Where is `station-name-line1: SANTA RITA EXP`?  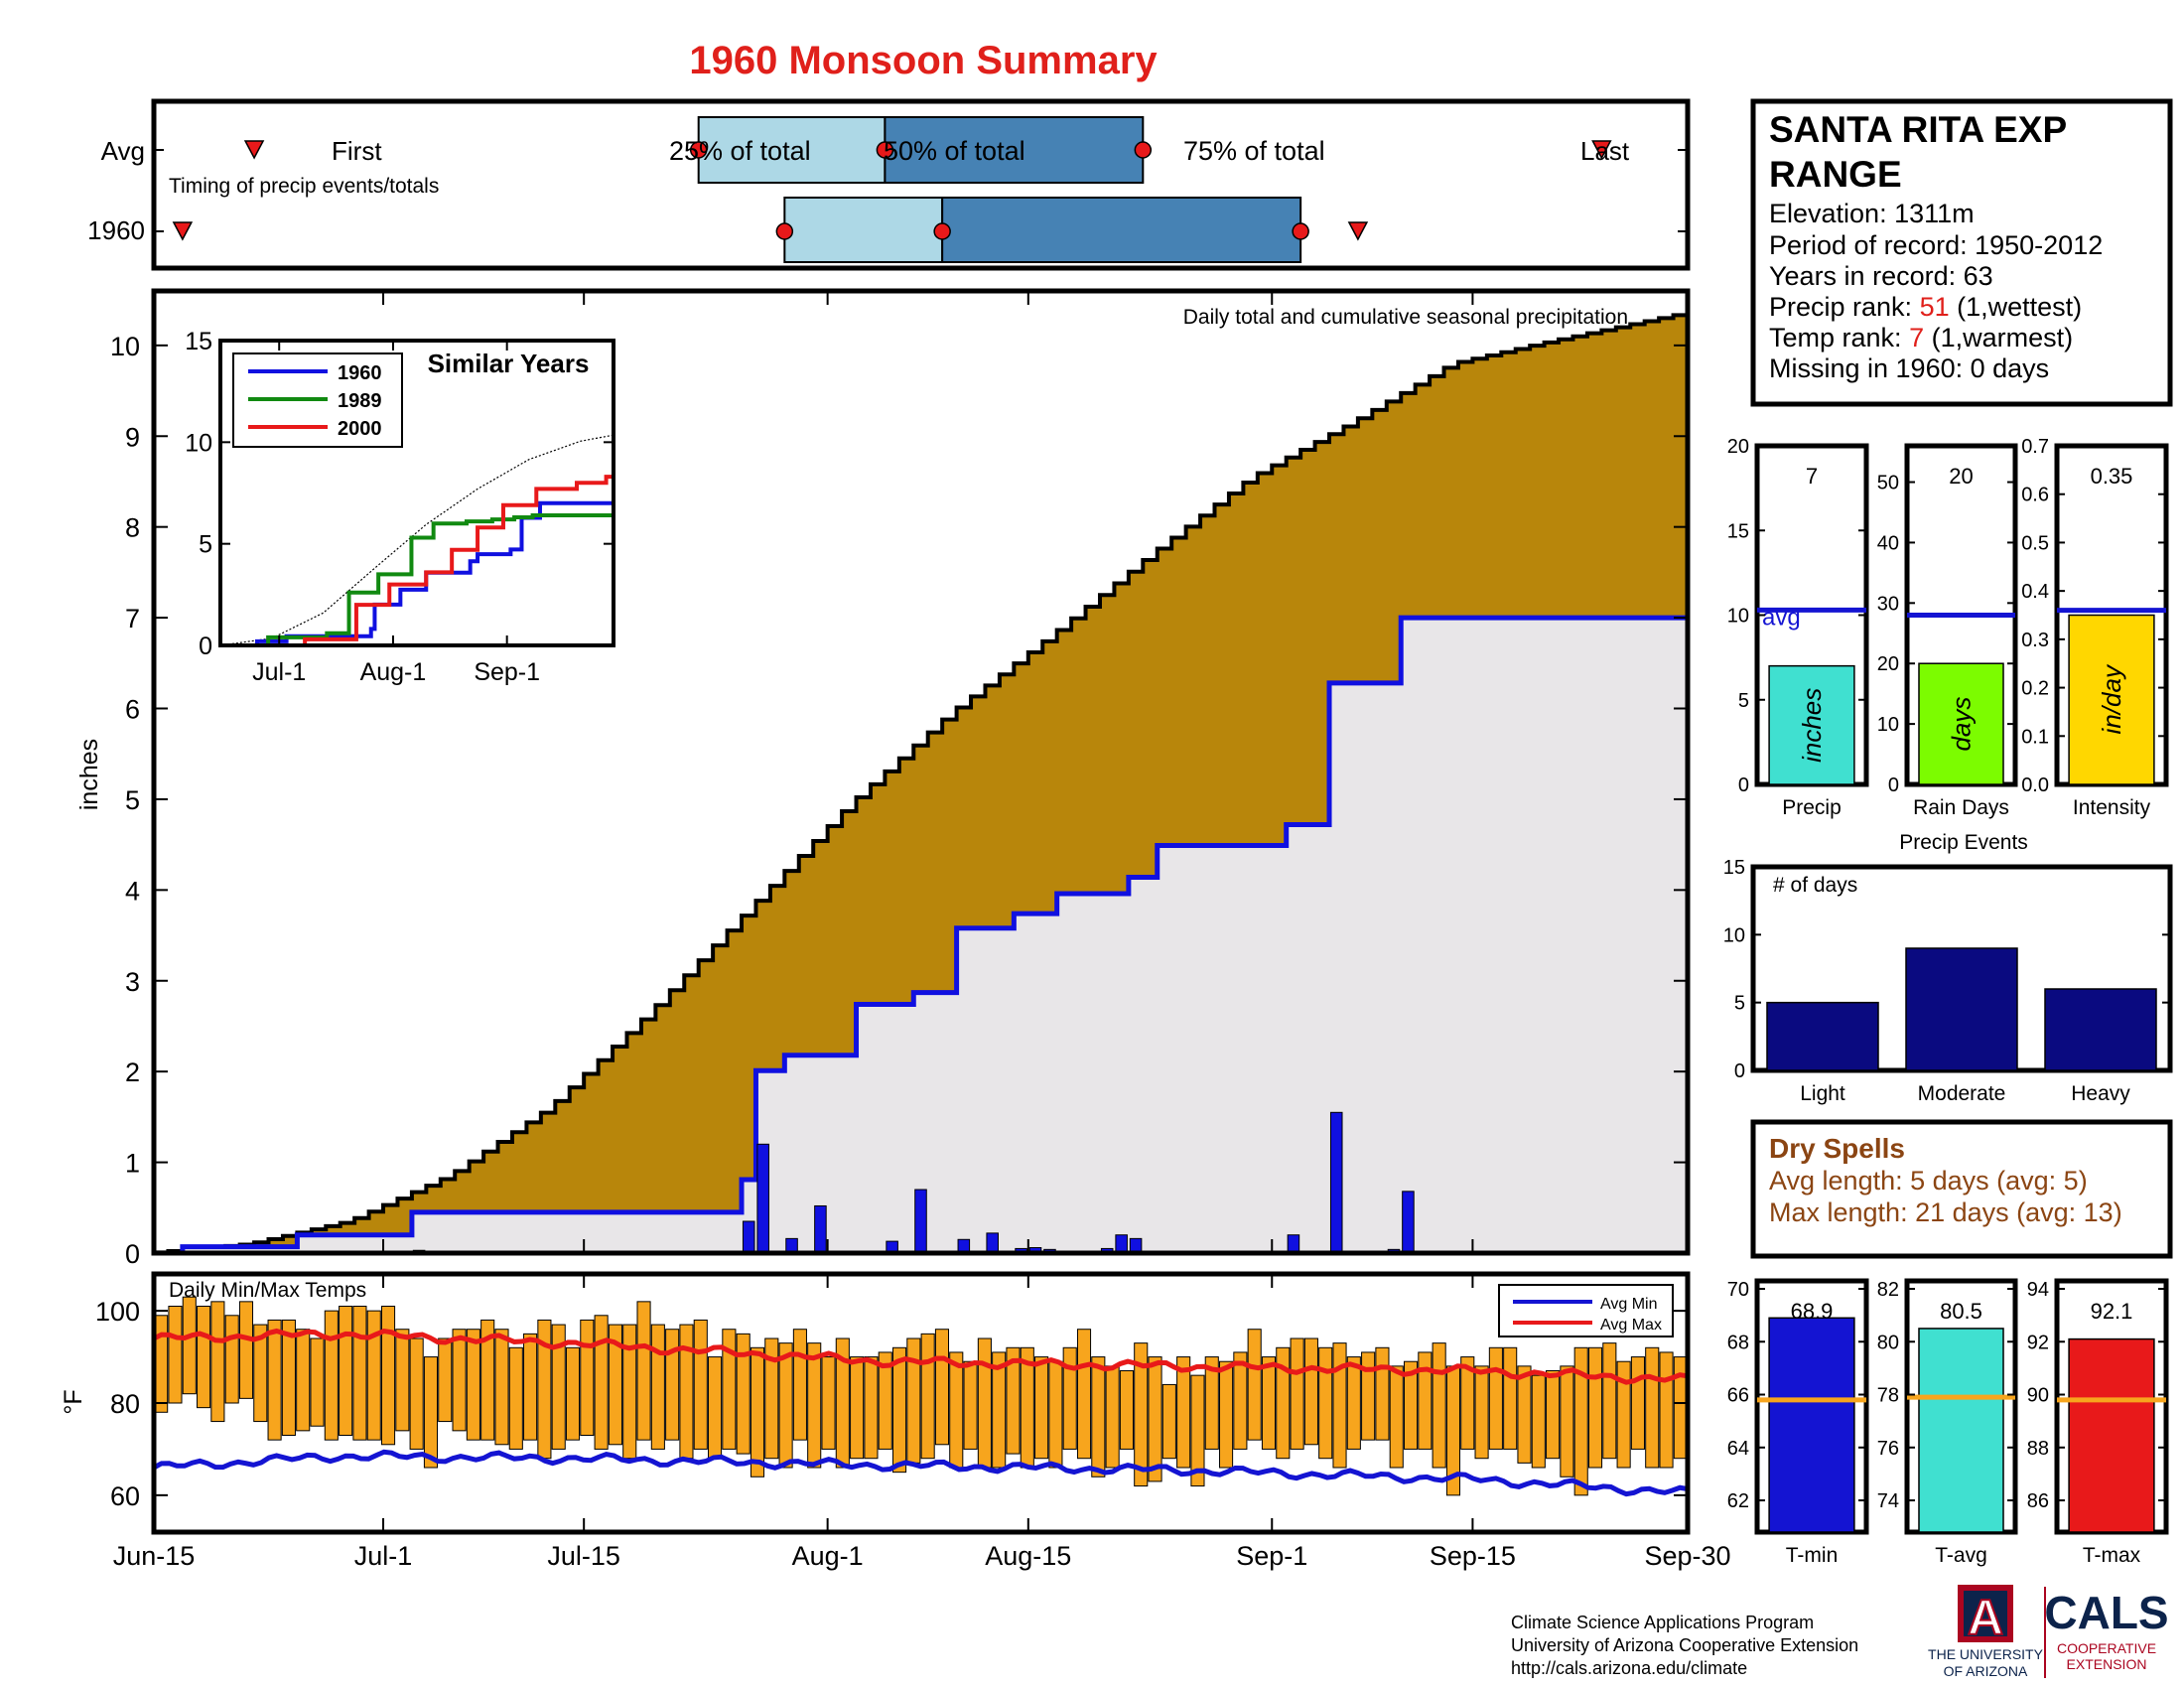
station-name-line1: SANTA RITA EXP is located at coordinates (1918, 129).